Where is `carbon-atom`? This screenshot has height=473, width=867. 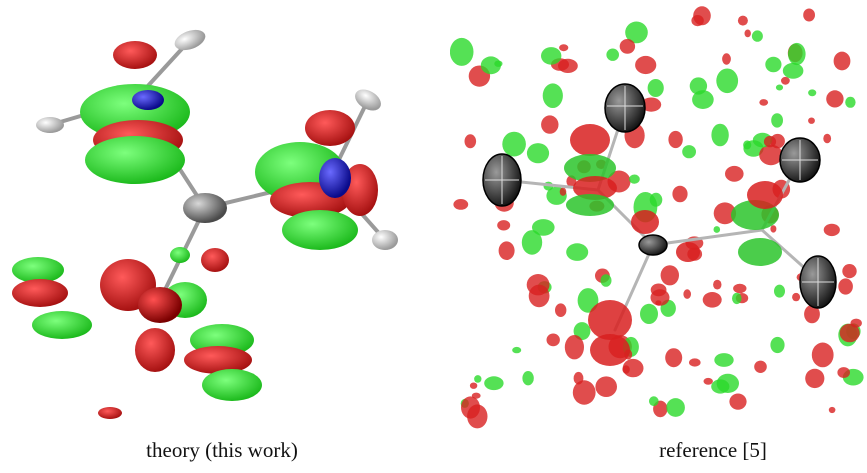 carbon-atom is located at coordinates (205, 208).